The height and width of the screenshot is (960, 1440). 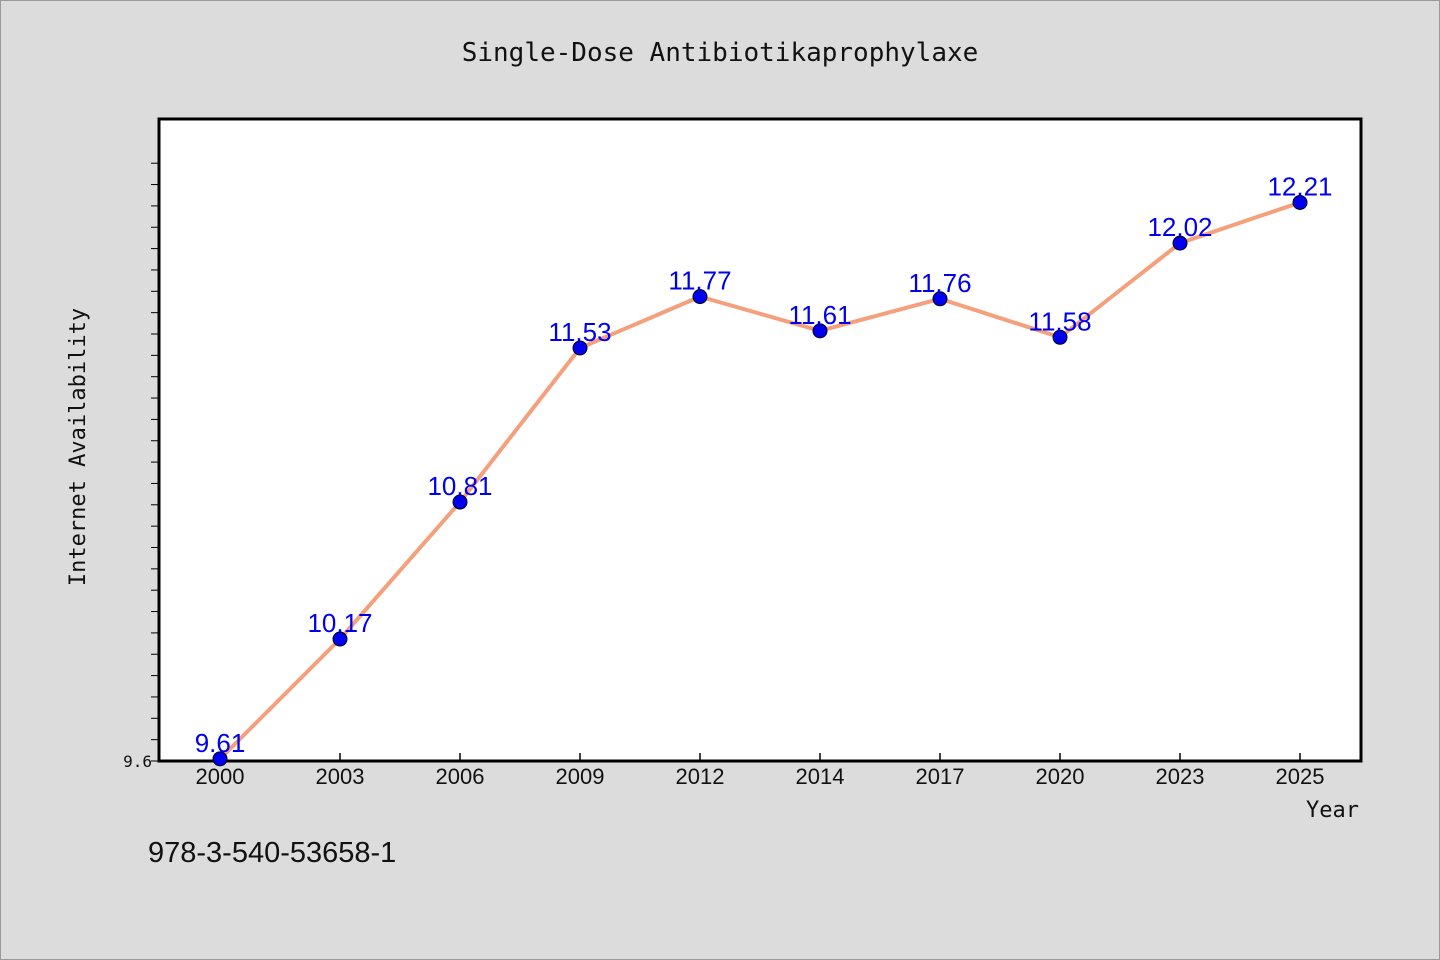 I want to click on x-axis-tick-label: 2003, so click(x=340, y=776).